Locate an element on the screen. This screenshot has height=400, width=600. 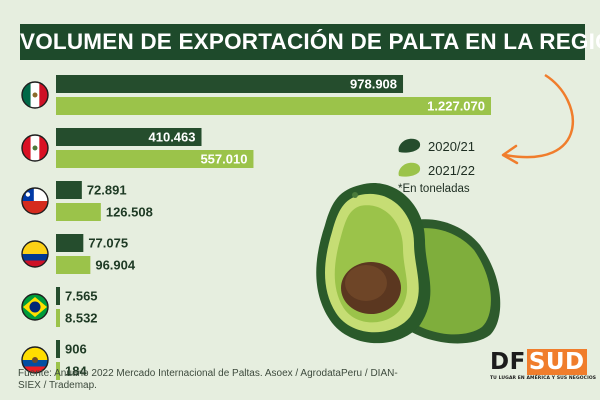
bar-2020-ecuador is located at coordinates (58, 349).